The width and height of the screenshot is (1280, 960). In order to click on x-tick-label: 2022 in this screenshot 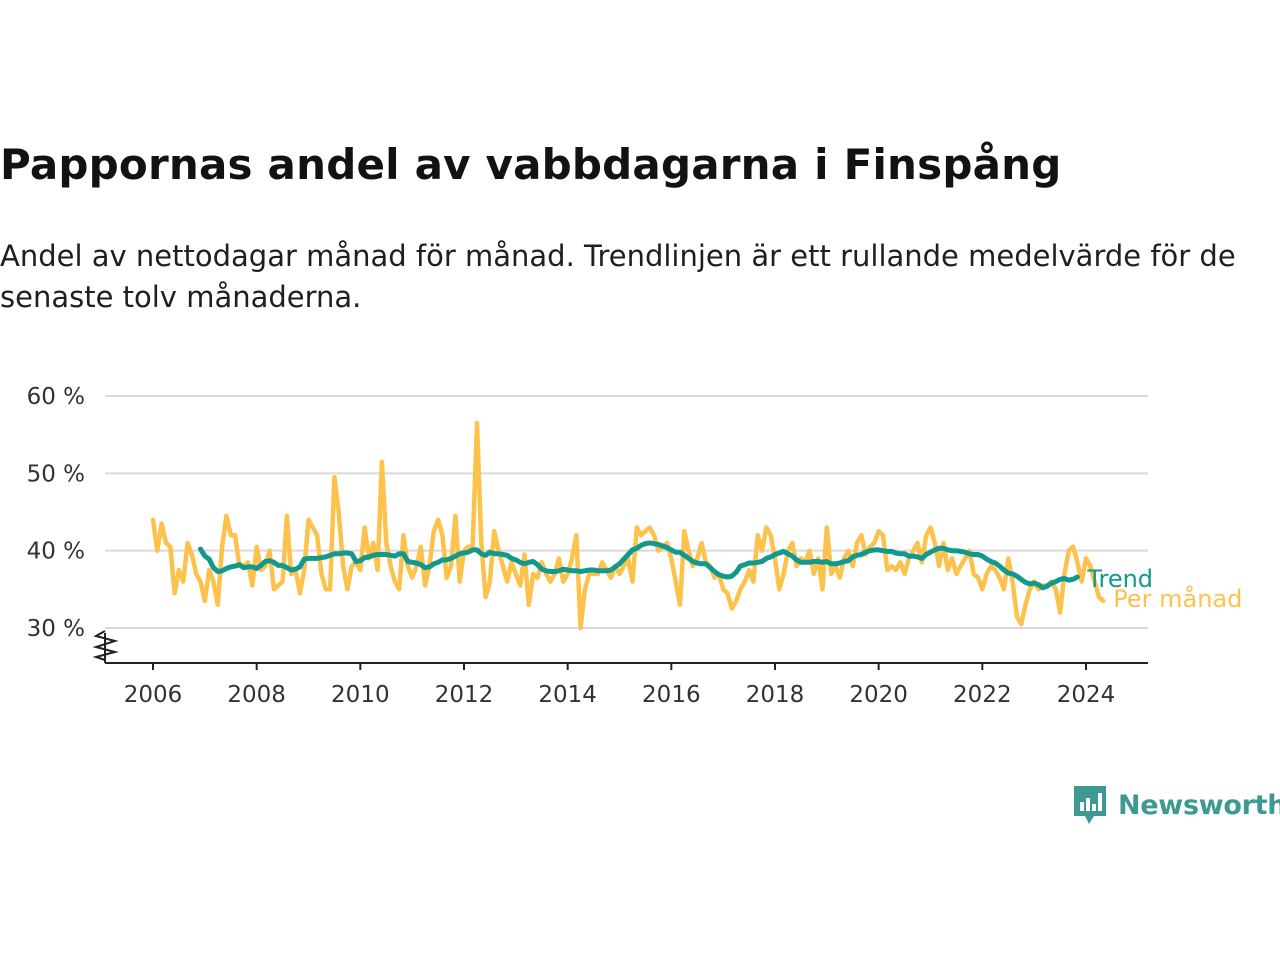, I will do `click(982, 695)`.